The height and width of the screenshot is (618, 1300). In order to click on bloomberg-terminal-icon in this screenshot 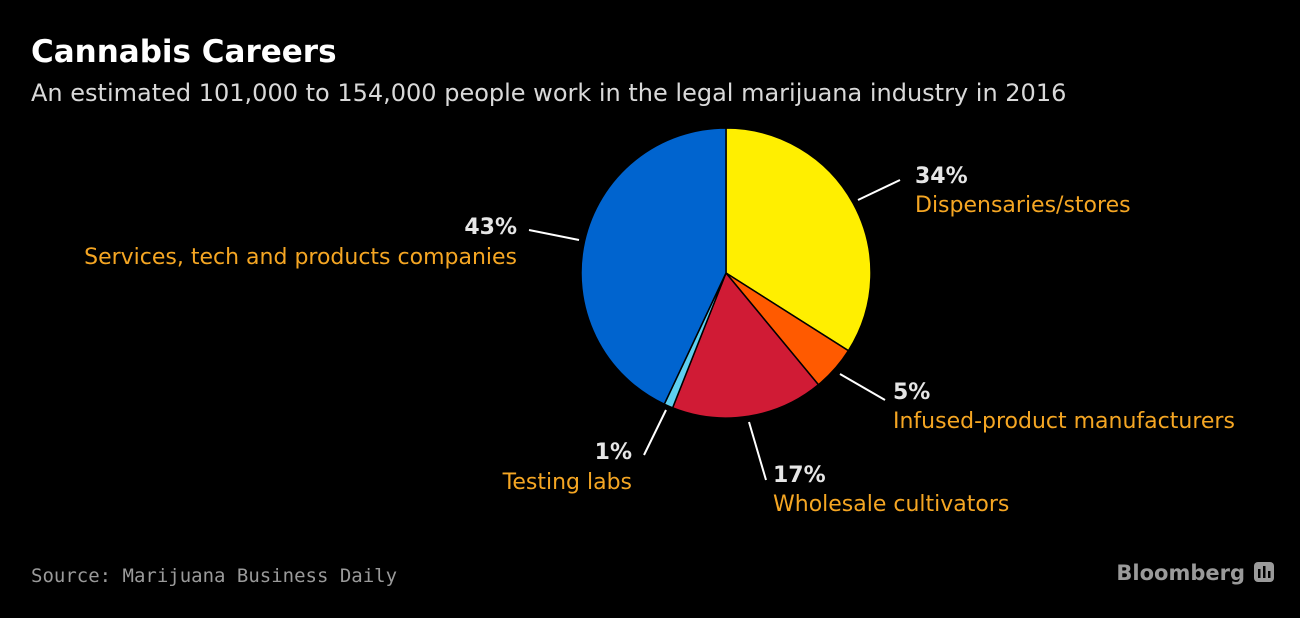, I will do `click(1264, 572)`.